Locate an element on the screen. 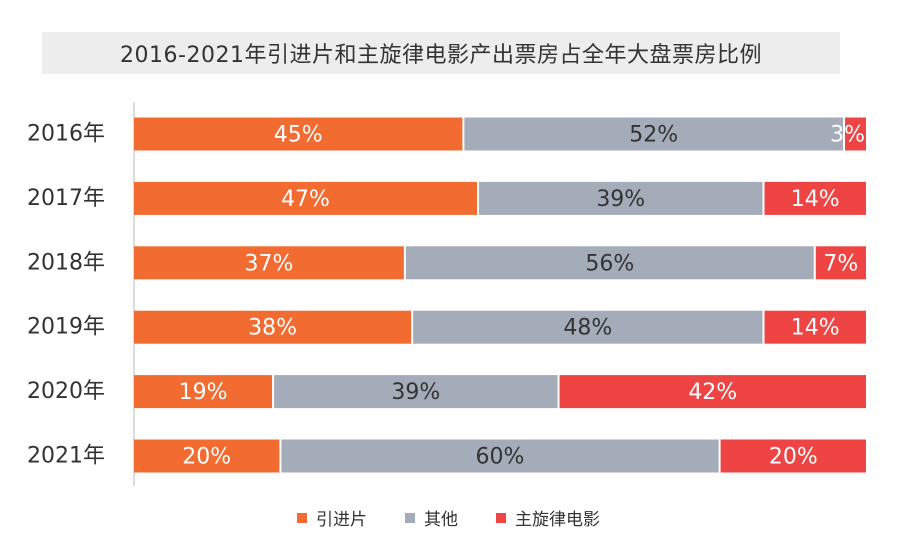  data-label: 56% is located at coordinates (609, 263).